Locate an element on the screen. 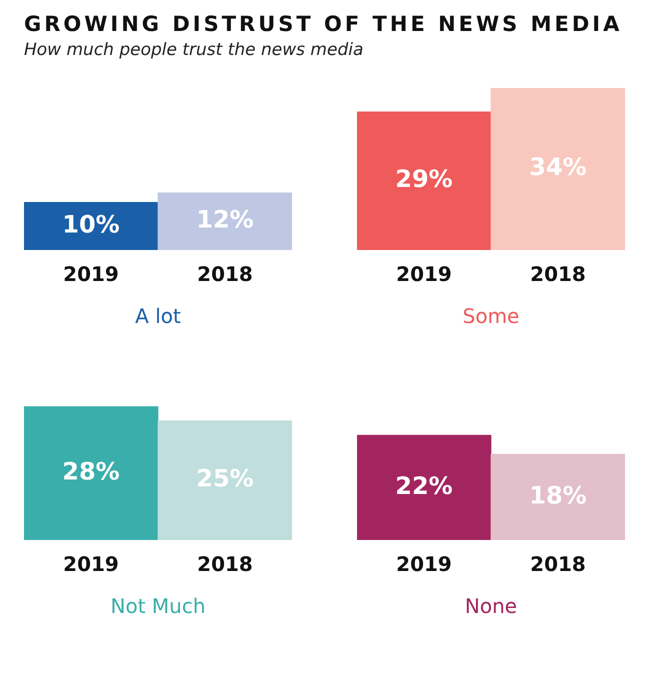  data-label: 22% is located at coordinates (424, 486).